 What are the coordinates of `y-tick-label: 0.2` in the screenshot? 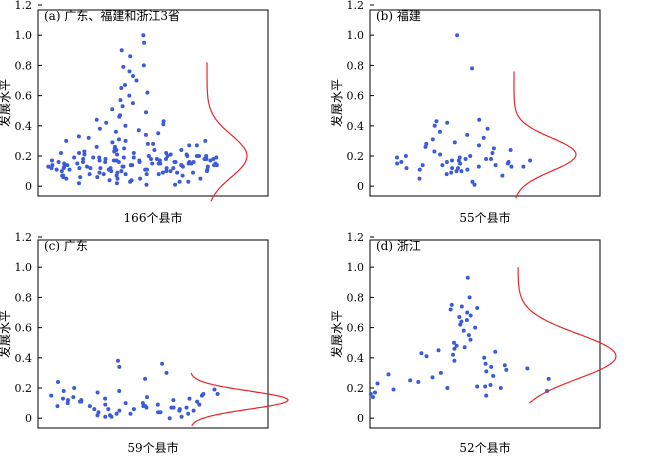 It's located at (356, 156).